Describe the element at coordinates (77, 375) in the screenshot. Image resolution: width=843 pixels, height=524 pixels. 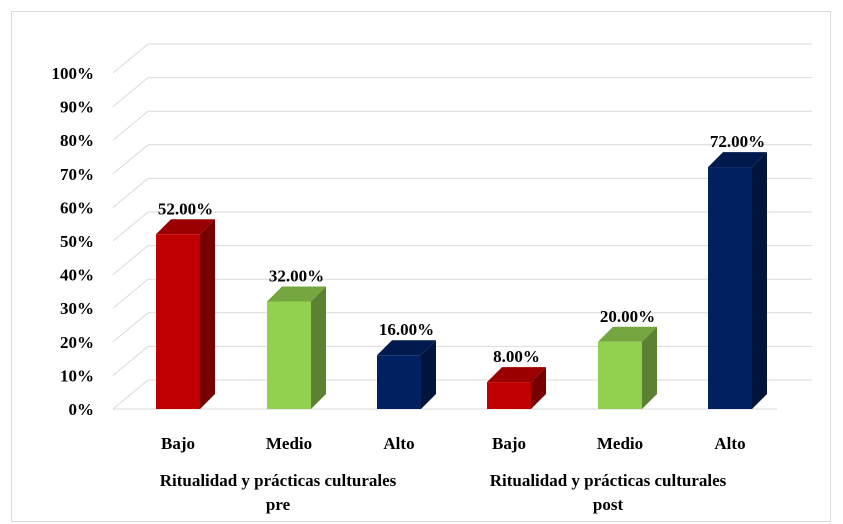
I see `y-tick-label: 10%` at that location.